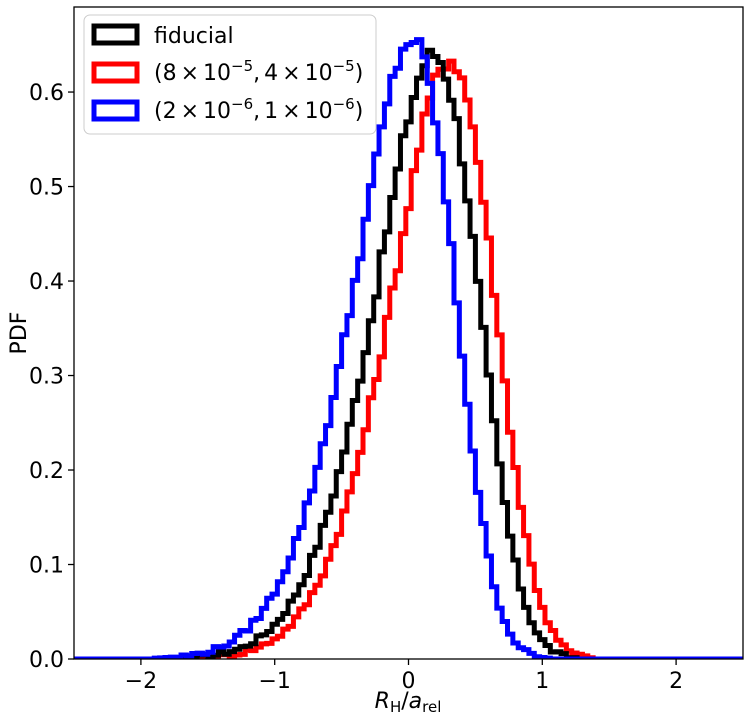 The image size is (750, 721). What do you see at coordinates (46, 377) in the screenshot?
I see `y-tick-label: 0.3` at bounding box center [46, 377].